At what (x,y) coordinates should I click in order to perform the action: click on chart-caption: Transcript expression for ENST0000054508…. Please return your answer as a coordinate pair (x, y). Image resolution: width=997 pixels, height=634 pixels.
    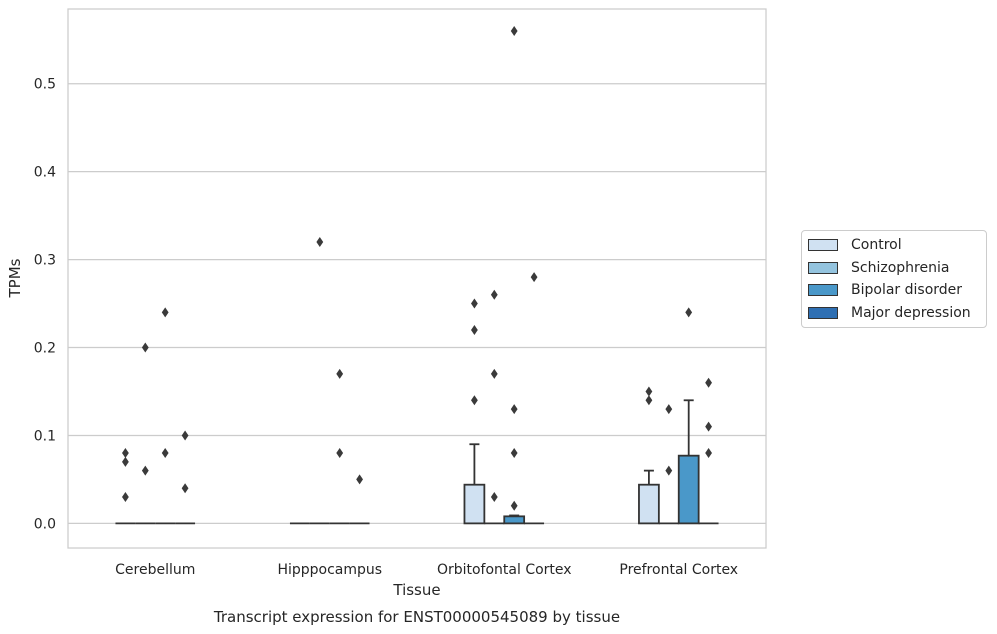
    Looking at the image, I should click on (416, 617).